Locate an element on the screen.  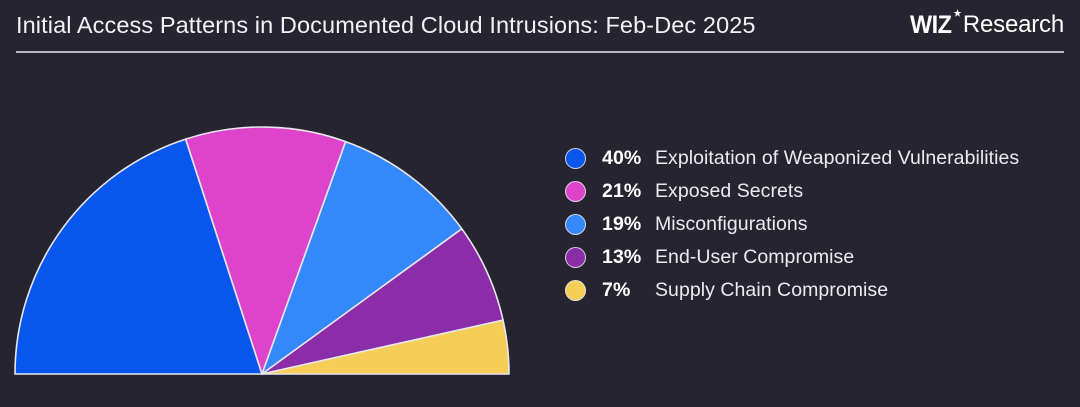
legend-label: Exposed Secrets is located at coordinates (729, 191).